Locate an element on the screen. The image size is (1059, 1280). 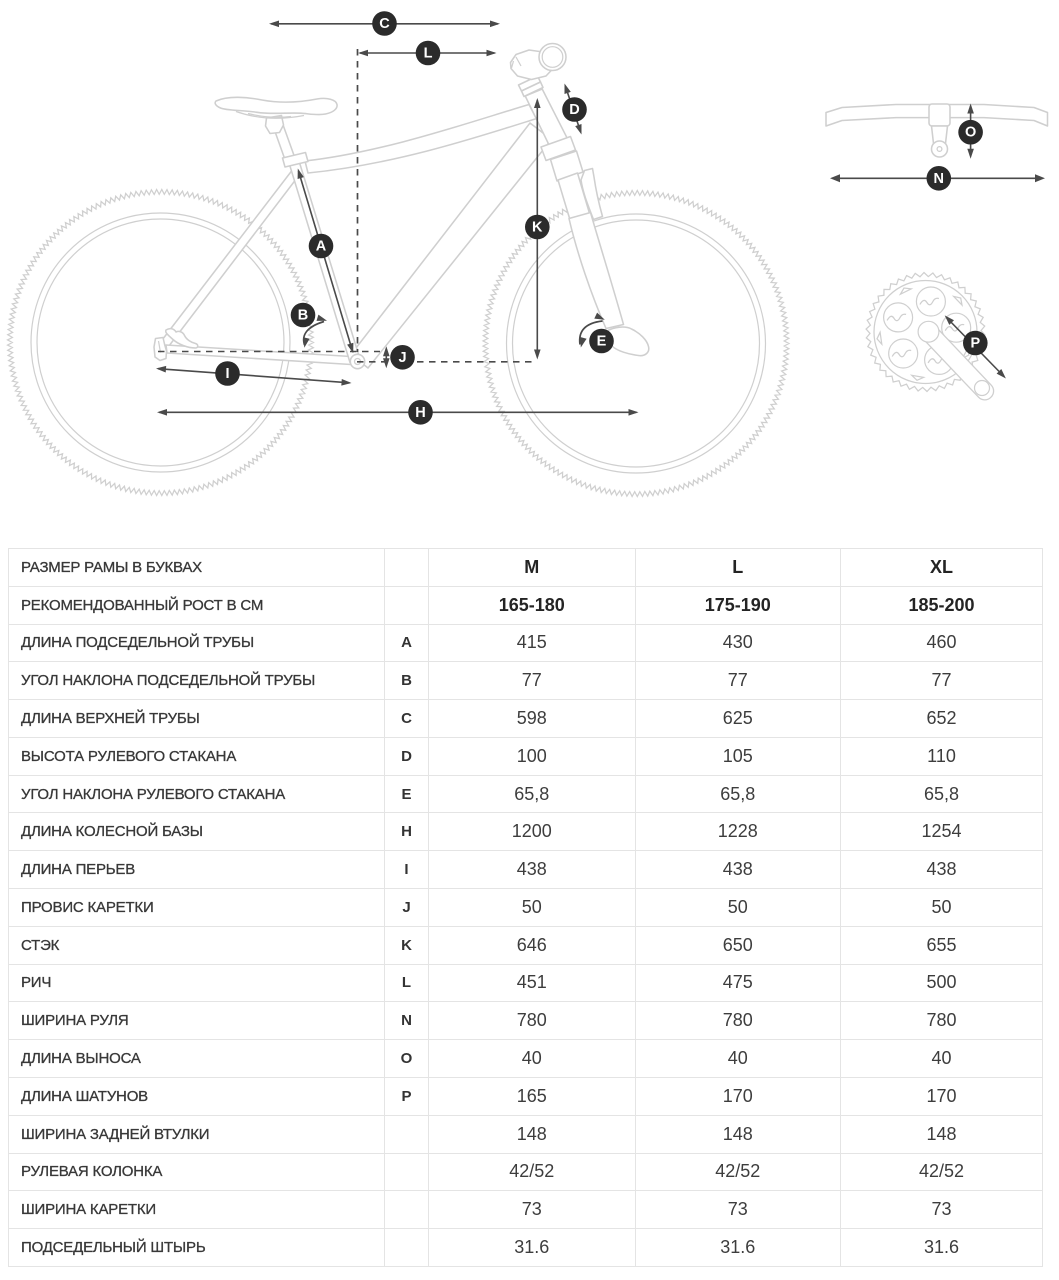
svg-text: P is located at coordinates (975, 344).